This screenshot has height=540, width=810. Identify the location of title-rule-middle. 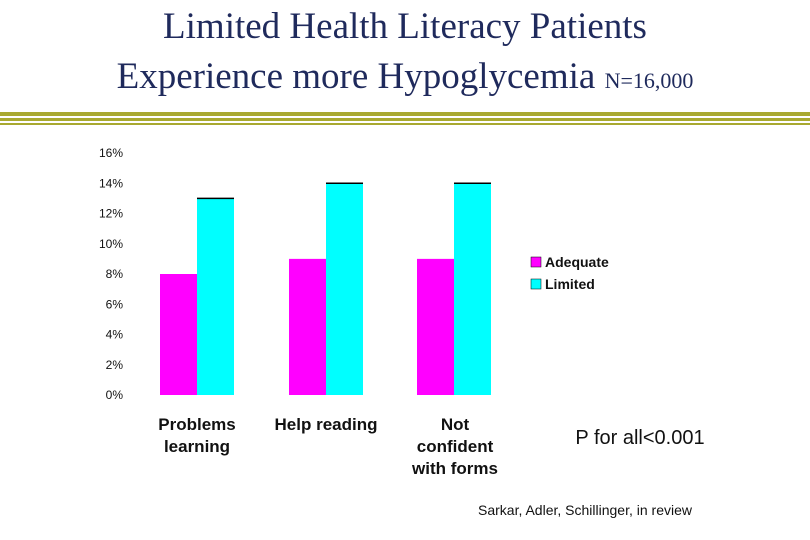
(405, 119).